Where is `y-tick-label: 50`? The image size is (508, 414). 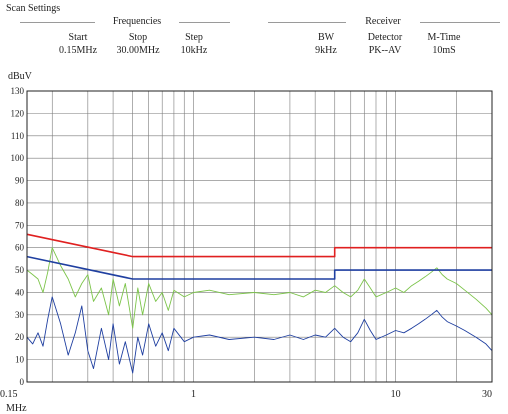
y-tick-label: 50 is located at coordinates (20, 270).